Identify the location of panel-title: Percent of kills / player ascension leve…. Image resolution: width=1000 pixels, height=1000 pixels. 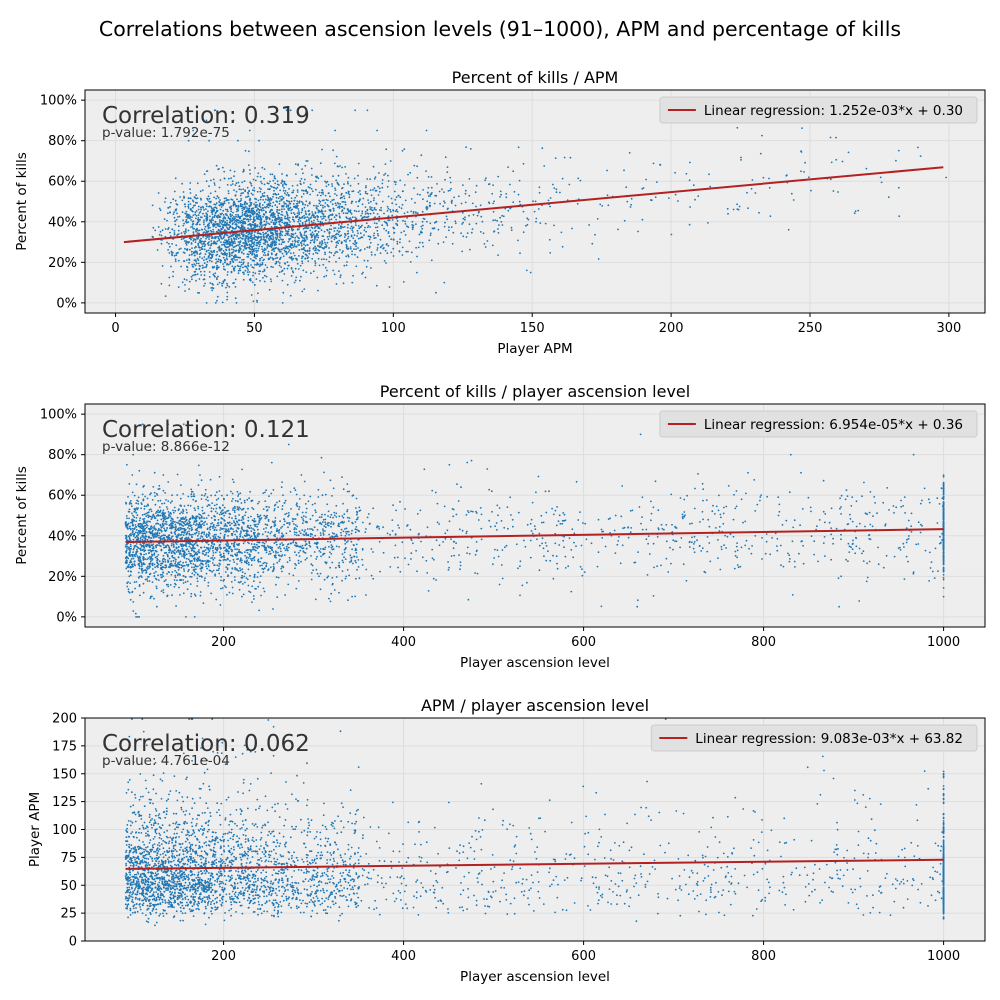
(535, 391).